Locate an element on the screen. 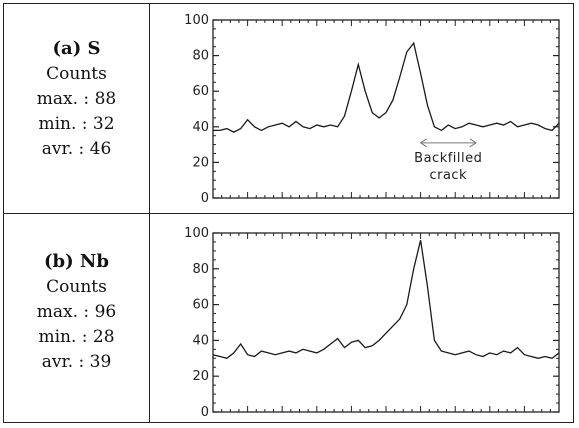 Image resolution: width=579 pixels, height=428 pixels. panel-b-title: (b) Nb is located at coordinates (76, 261).